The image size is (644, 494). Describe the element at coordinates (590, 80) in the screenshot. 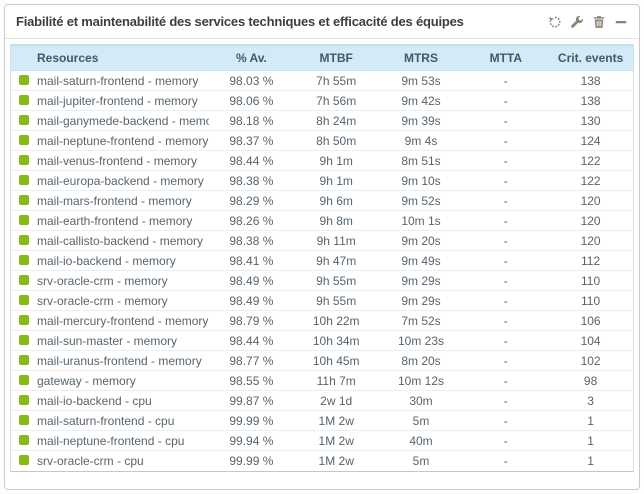

I see `crit-events-value: 138` at that location.